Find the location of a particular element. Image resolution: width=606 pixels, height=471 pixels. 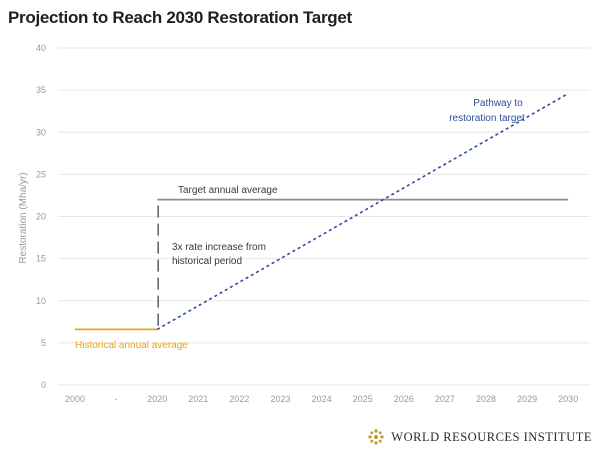

organization-name: WORLD RESOURCES INSTITUTE is located at coordinates (491, 436).